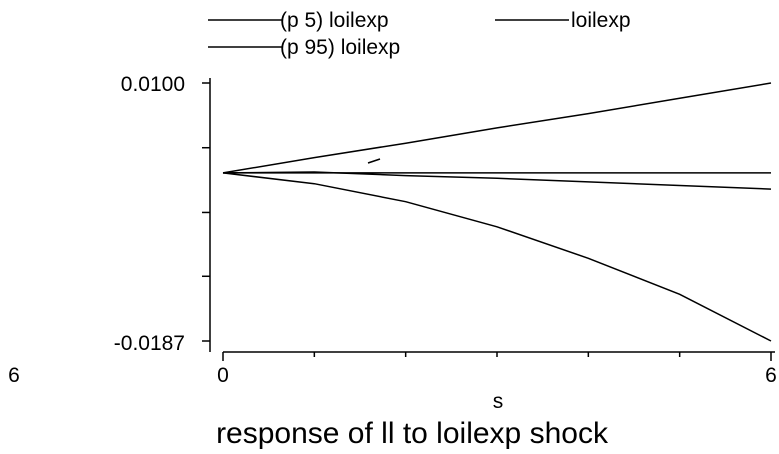 The height and width of the screenshot is (454, 779). I want to click on outer-label: 6, so click(14, 375).